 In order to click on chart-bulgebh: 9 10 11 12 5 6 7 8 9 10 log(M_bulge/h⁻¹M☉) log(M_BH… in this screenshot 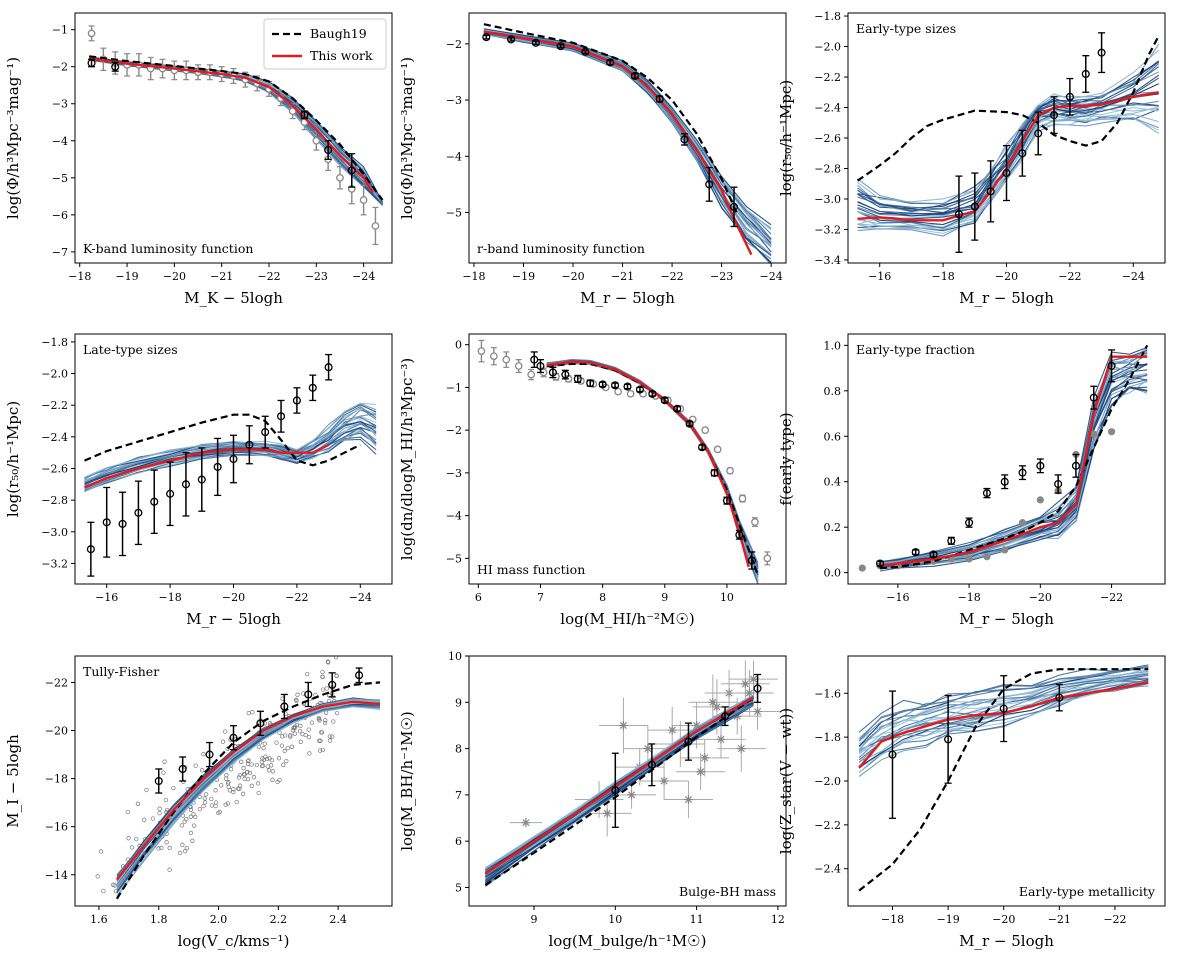, I will do `click(592, 800)`.